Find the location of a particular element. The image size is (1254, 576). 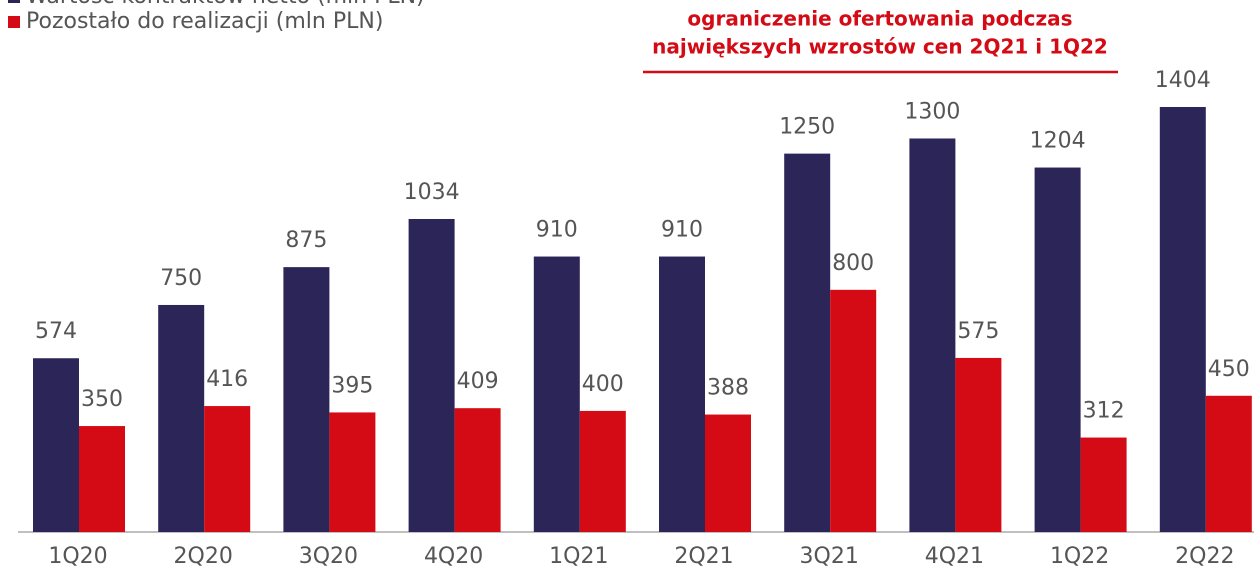

data-label: 750 is located at coordinates (181, 278).